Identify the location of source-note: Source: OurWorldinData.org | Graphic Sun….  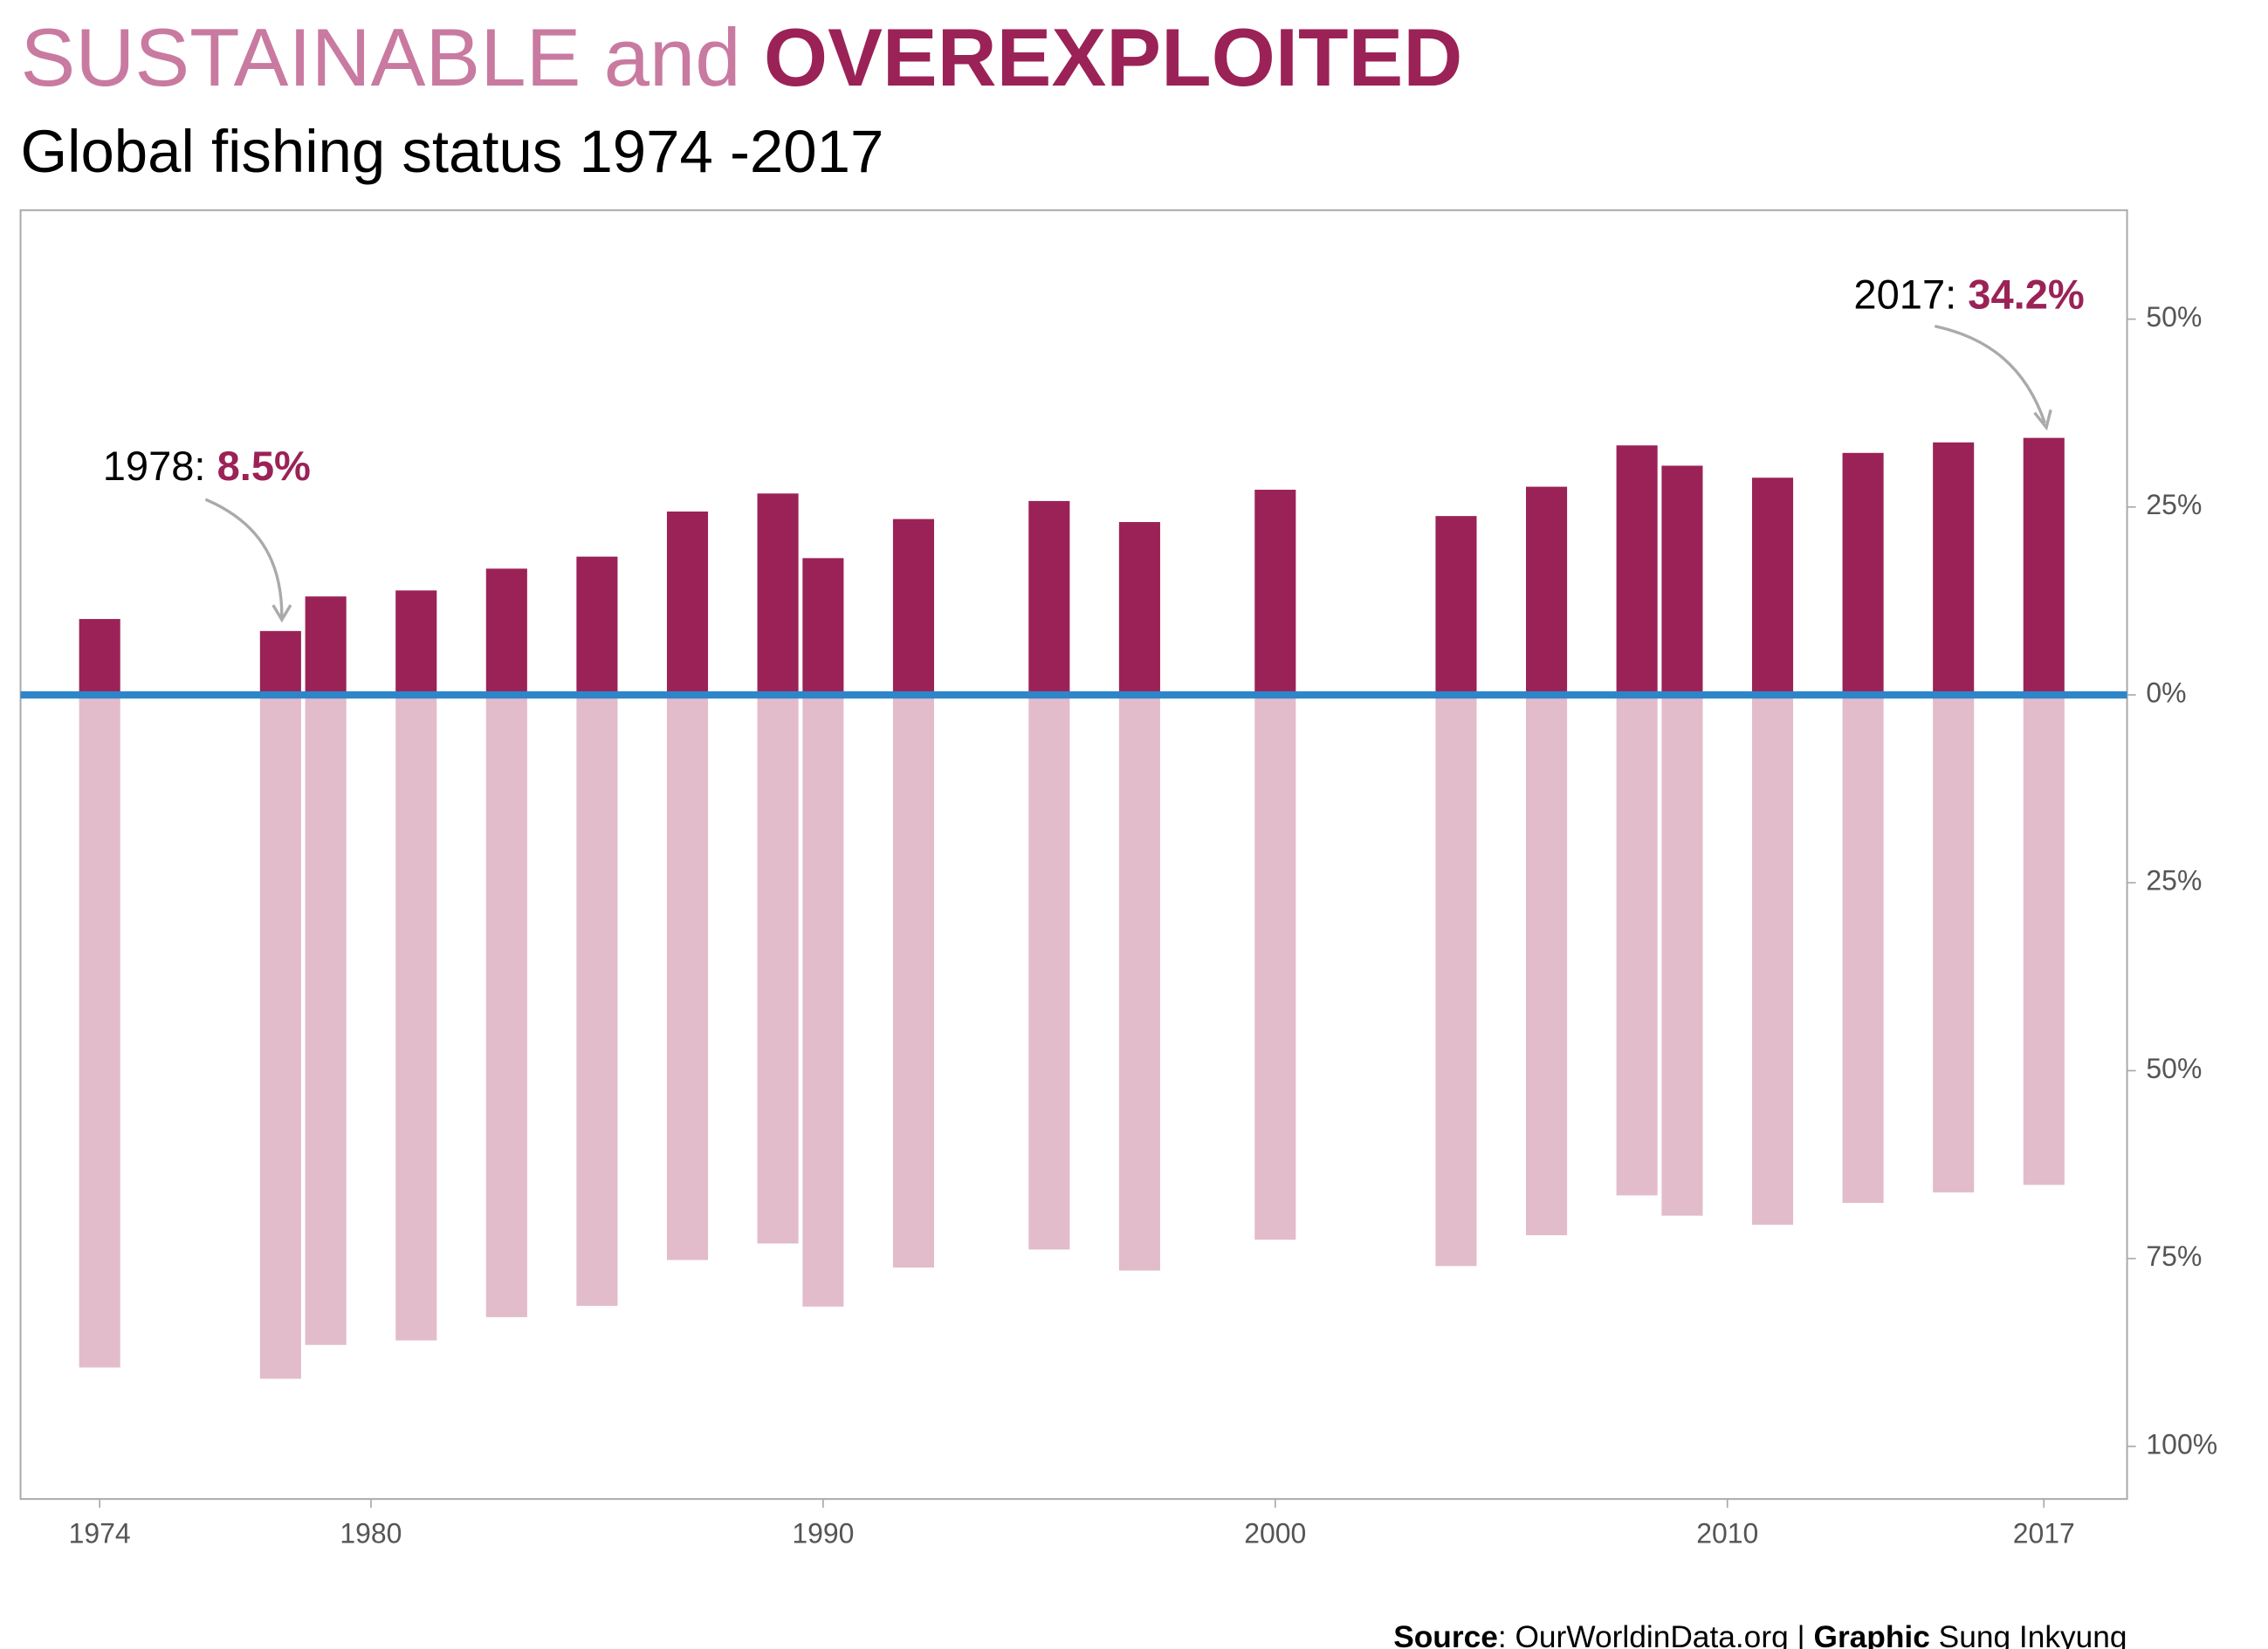
(1760, 1634).